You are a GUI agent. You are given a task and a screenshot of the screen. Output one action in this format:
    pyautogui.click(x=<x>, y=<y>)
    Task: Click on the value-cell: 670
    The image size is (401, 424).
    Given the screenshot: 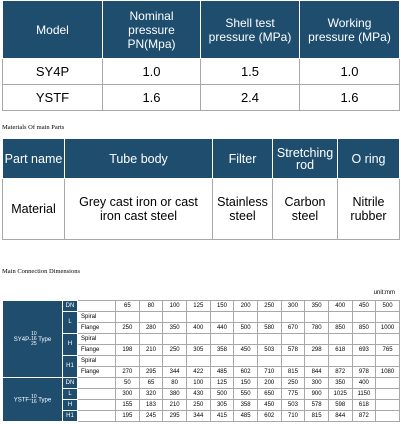 What is the action you would take?
    pyautogui.click(x=293, y=328)
    